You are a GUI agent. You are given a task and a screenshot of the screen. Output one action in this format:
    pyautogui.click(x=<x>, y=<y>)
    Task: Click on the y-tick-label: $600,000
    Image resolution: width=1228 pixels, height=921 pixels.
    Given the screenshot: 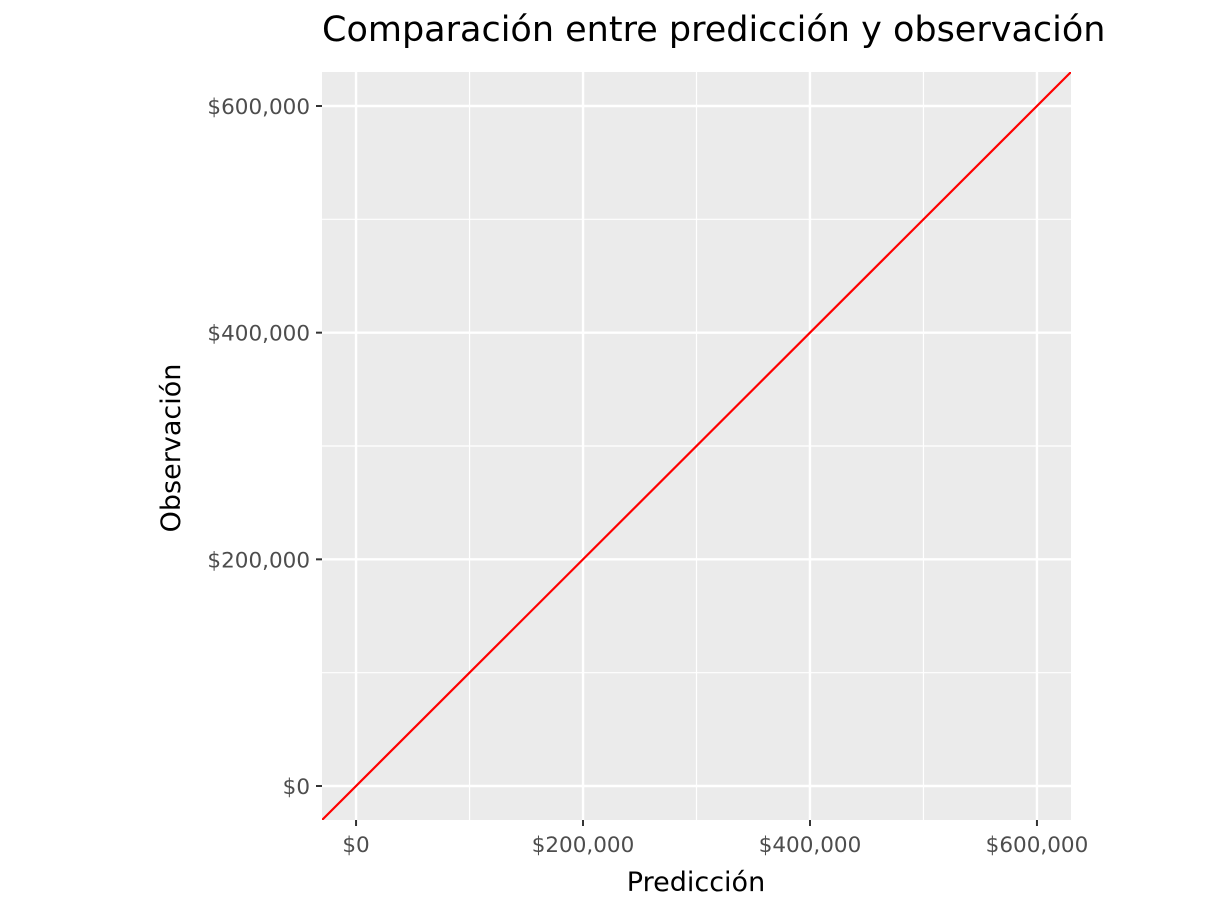 What is the action you would take?
    pyautogui.click(x=258, y=107)
    